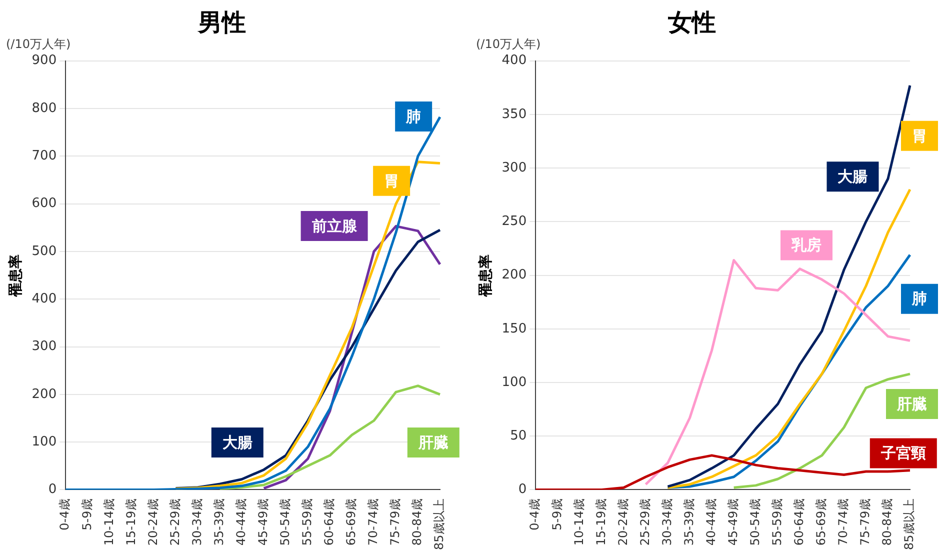 The width and height of the screenshot is (940, 553). What do you see at coordinates (691, 22) in the screenshot?
I see `chart-title: 女性` at bounding box center [691, 22].